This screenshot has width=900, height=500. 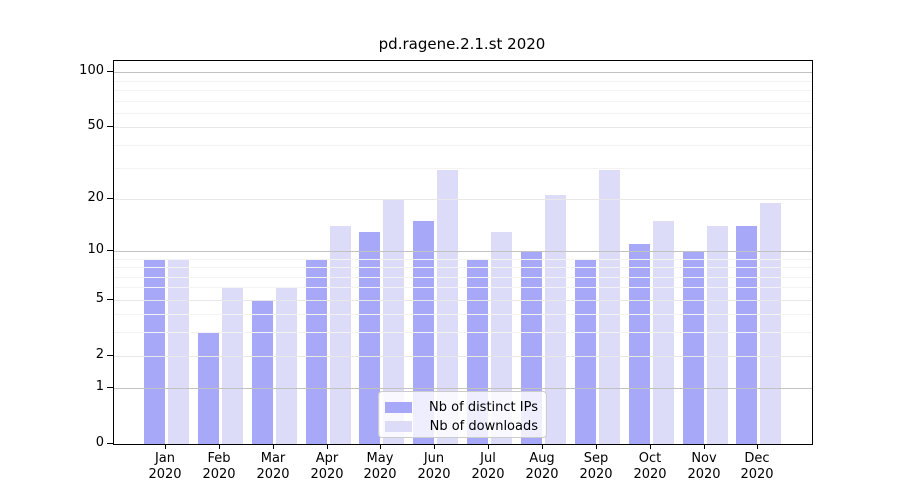 What do you see at coordinates (95, 249) in the screenshot?
I see `y-tick-label-10: 10` at bounding box center [95, 249].